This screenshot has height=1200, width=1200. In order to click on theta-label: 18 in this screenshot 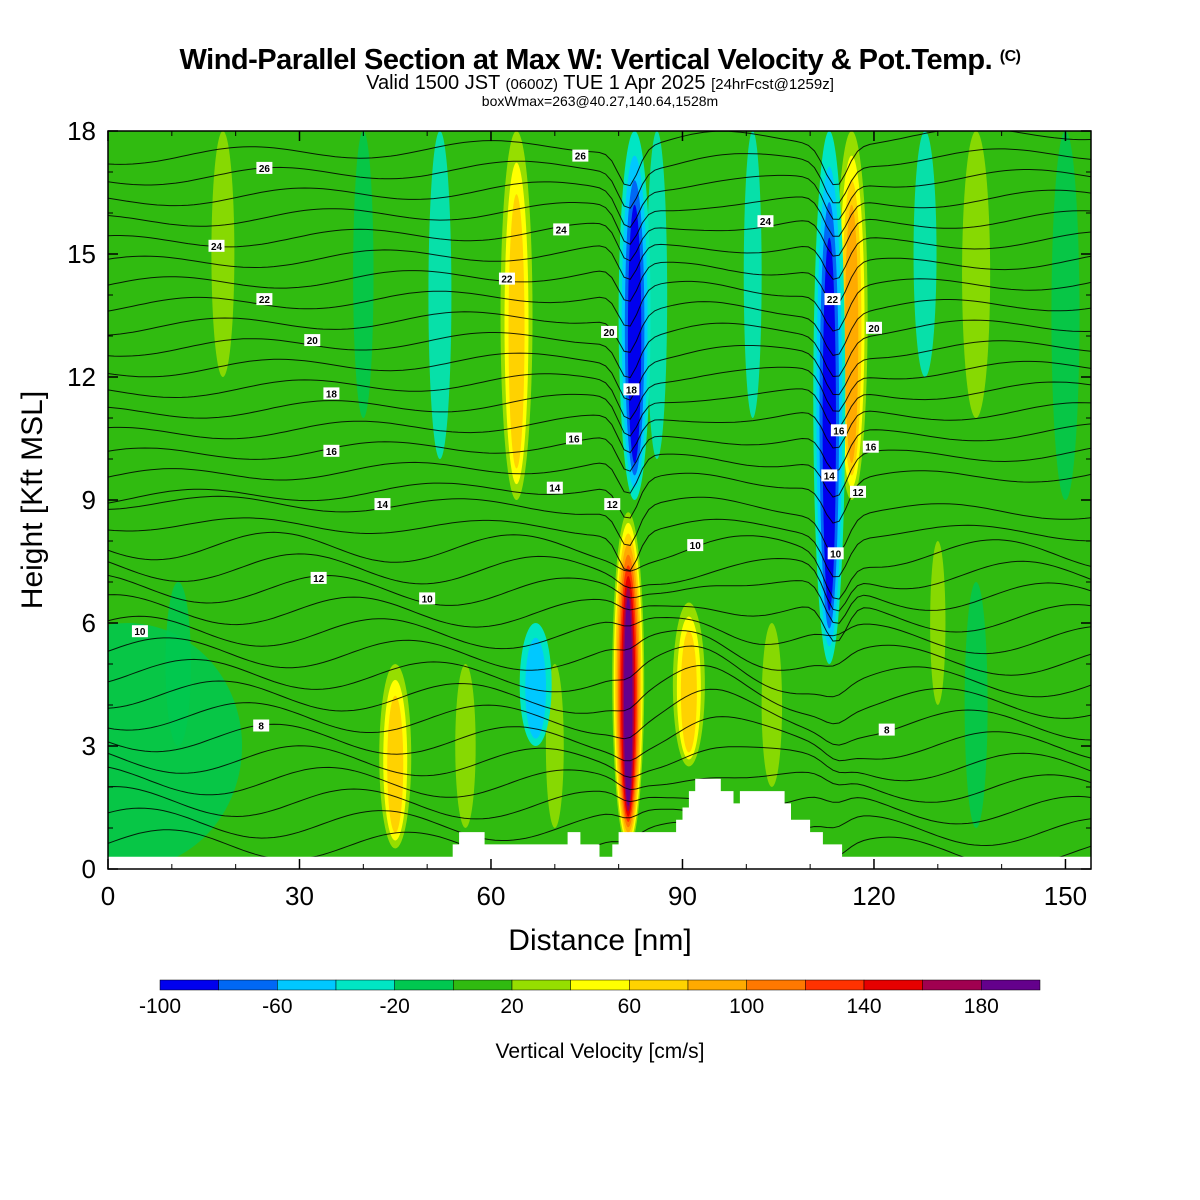, I will do `click(331, 393)`.